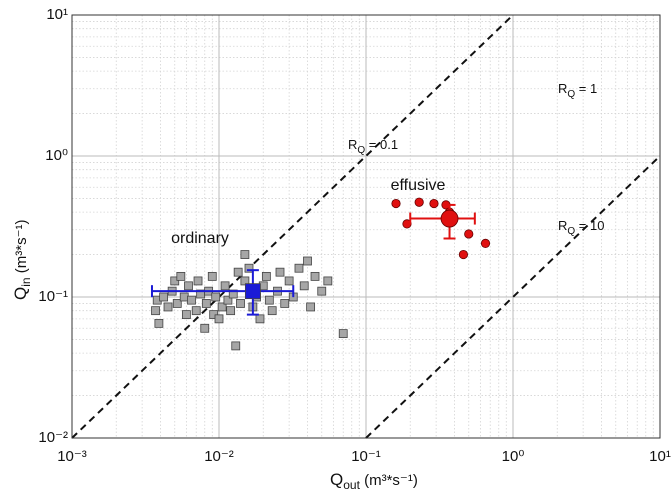  Describe the element at coordinates (513, 456) in the screenshot. I see `x-tick-label: 10⁰` at that location.